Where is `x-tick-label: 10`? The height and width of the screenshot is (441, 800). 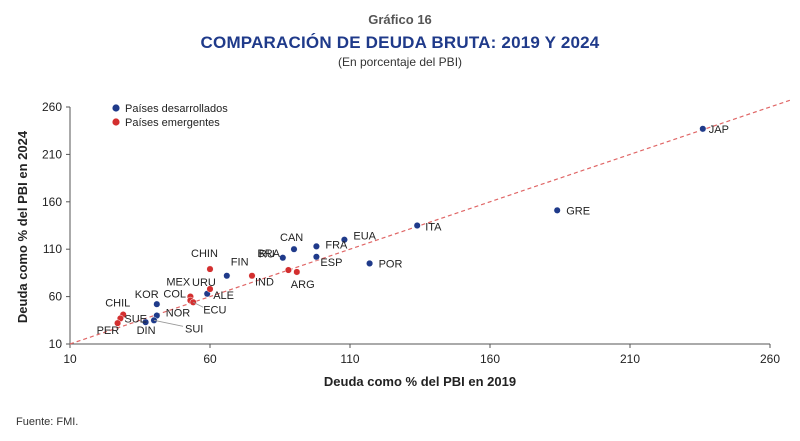 x-tick-label: 10 is located at coordinates (70, 359).